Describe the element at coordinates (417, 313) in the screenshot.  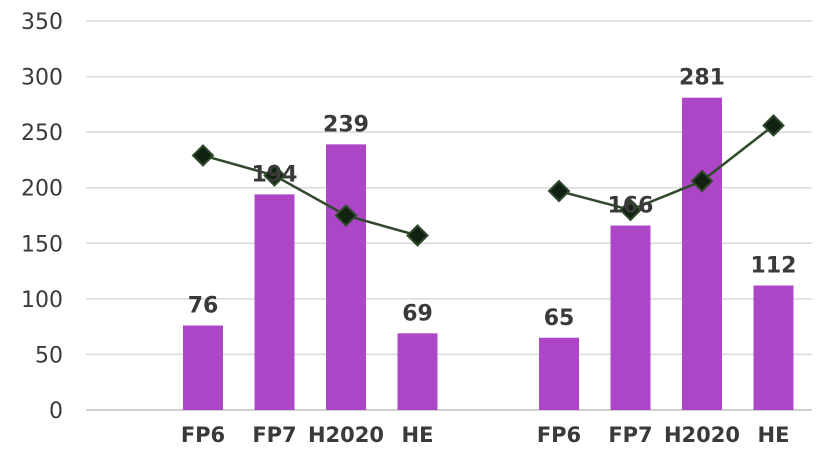
I see `bar-value-label: 69` at that location.